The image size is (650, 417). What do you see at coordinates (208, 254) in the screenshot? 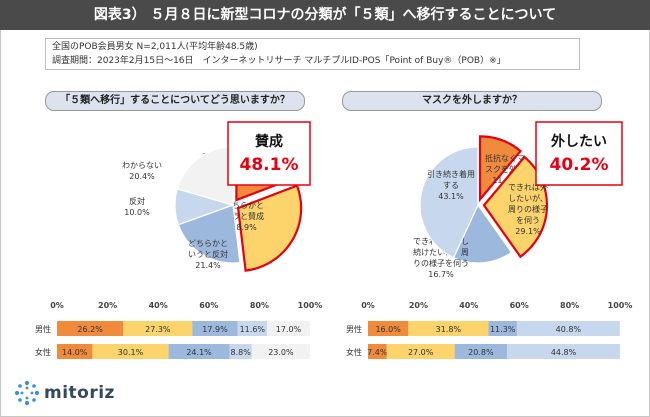
I see `left-pie-slice-label-2-line-1: いうと反対` at bounding box center [208, 254].